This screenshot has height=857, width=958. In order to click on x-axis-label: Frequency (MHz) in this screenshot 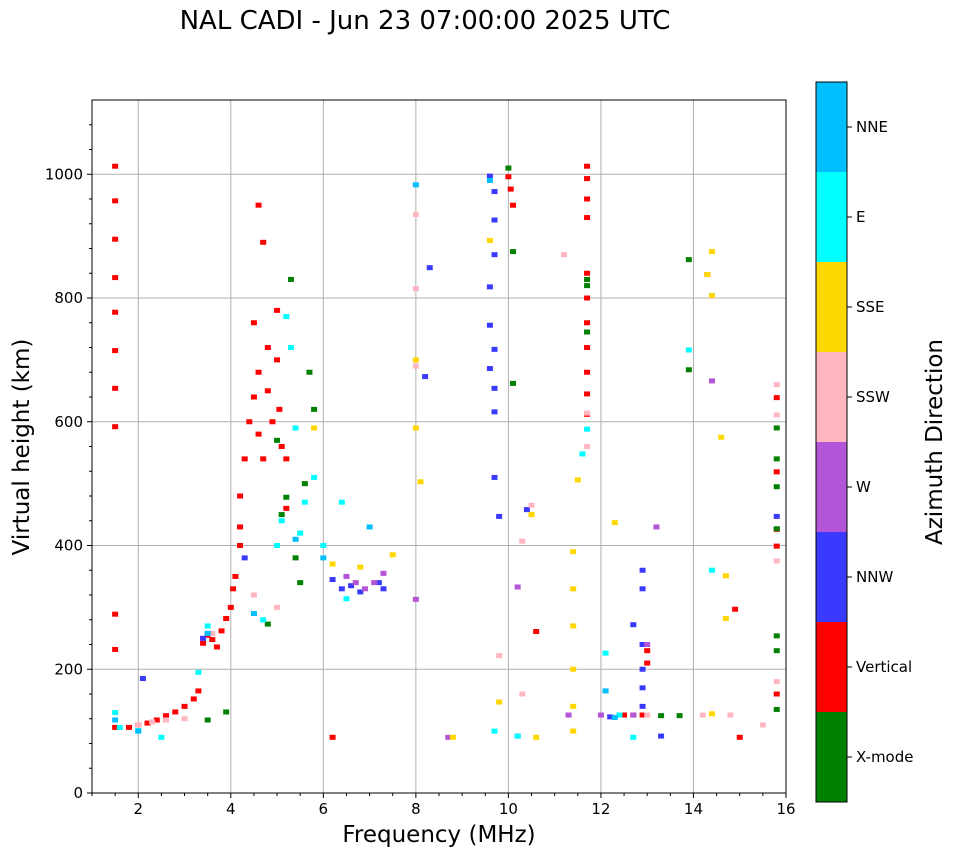, I will do `click(438, 835)`.